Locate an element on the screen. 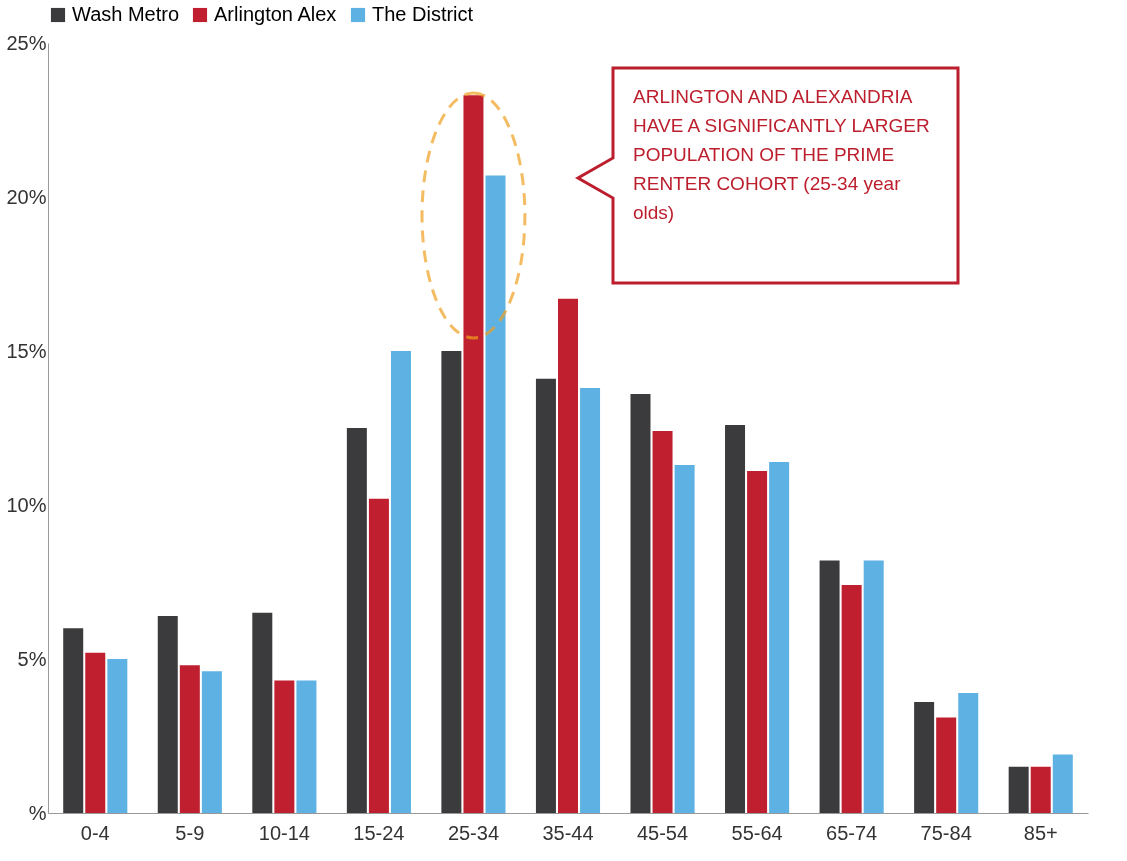 This screenshot has width=1127, height=861. x-tick-label: 5-9 is located at coordinates (190, 832).